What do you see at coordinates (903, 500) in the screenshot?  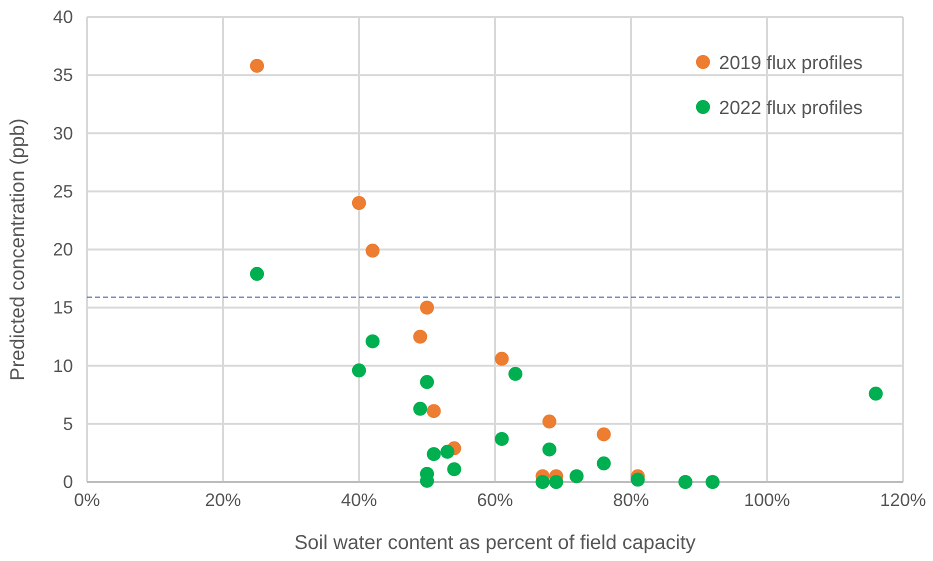 I see `x-tick-label: 120%` at bounding box center [903, 500].